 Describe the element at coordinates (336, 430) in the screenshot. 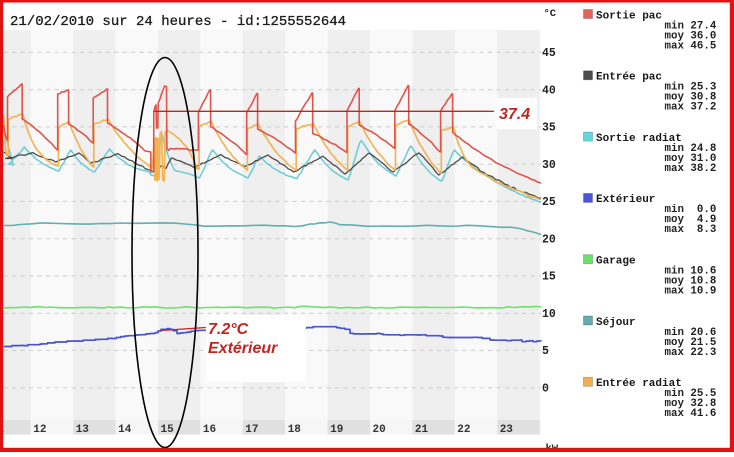

I see `svg-text: 19` at that location.